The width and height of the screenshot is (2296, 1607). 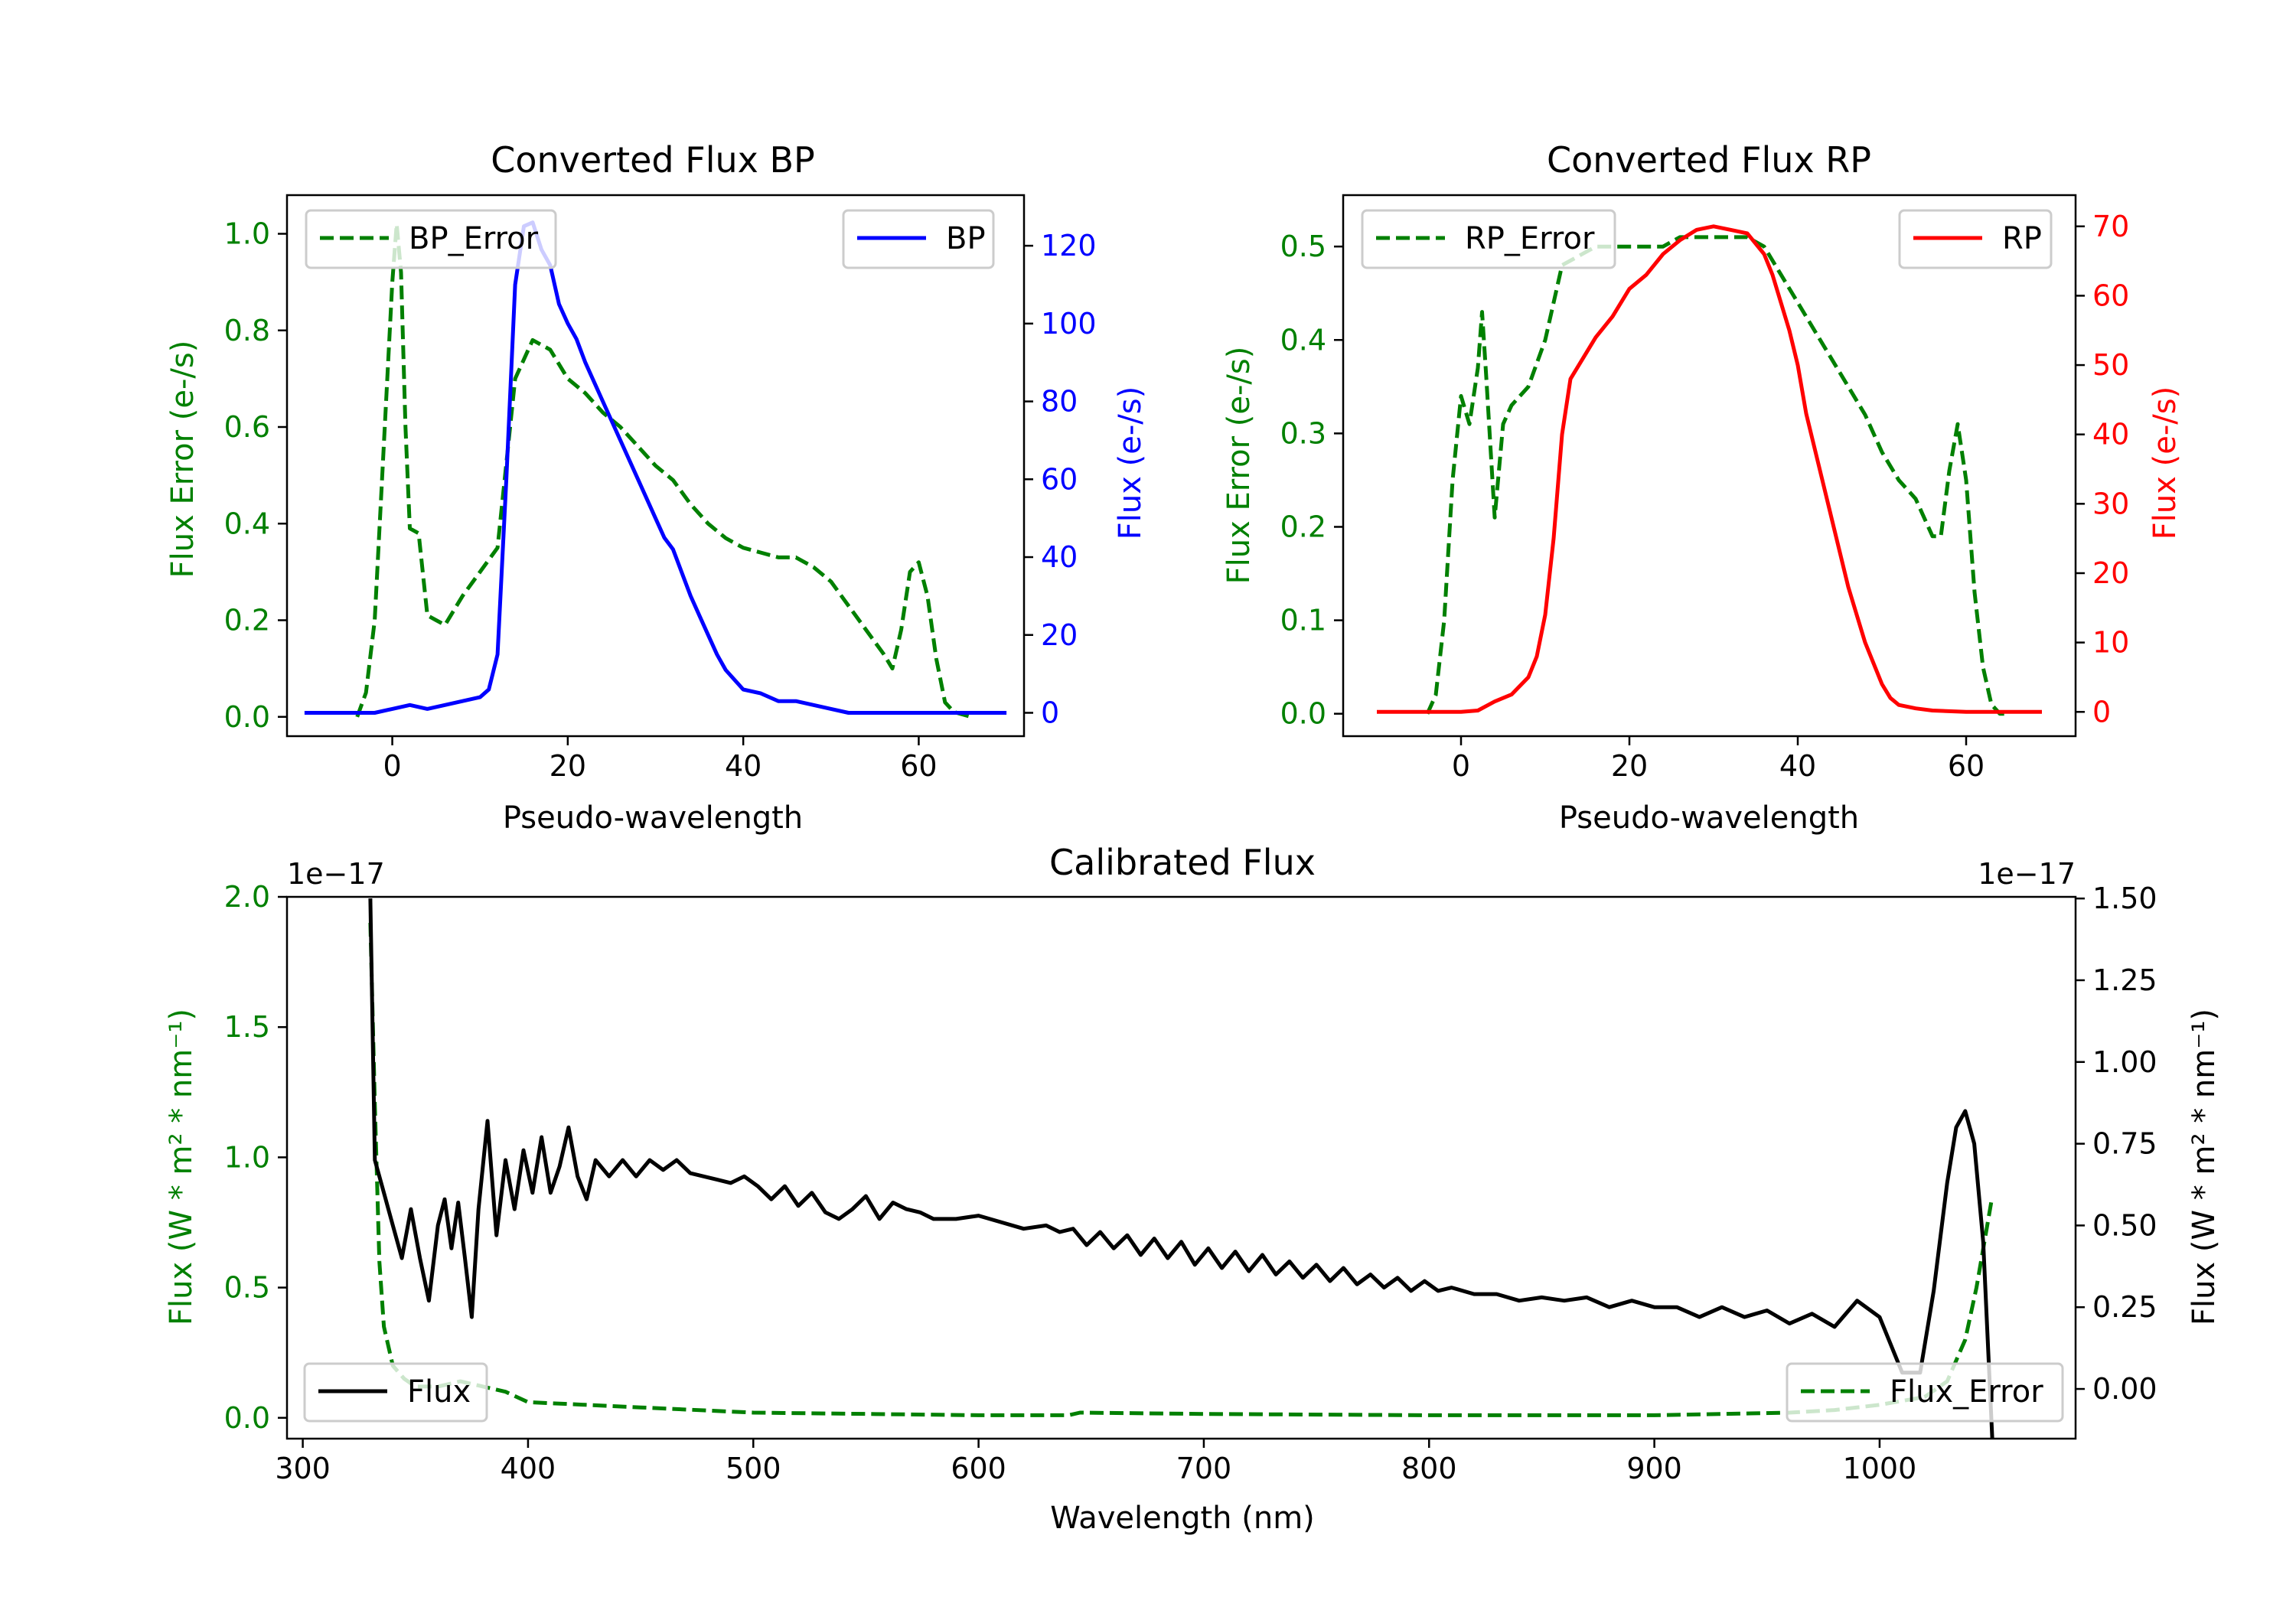 I want to click on rp-plot-frame, so click(x=1709, y=466).